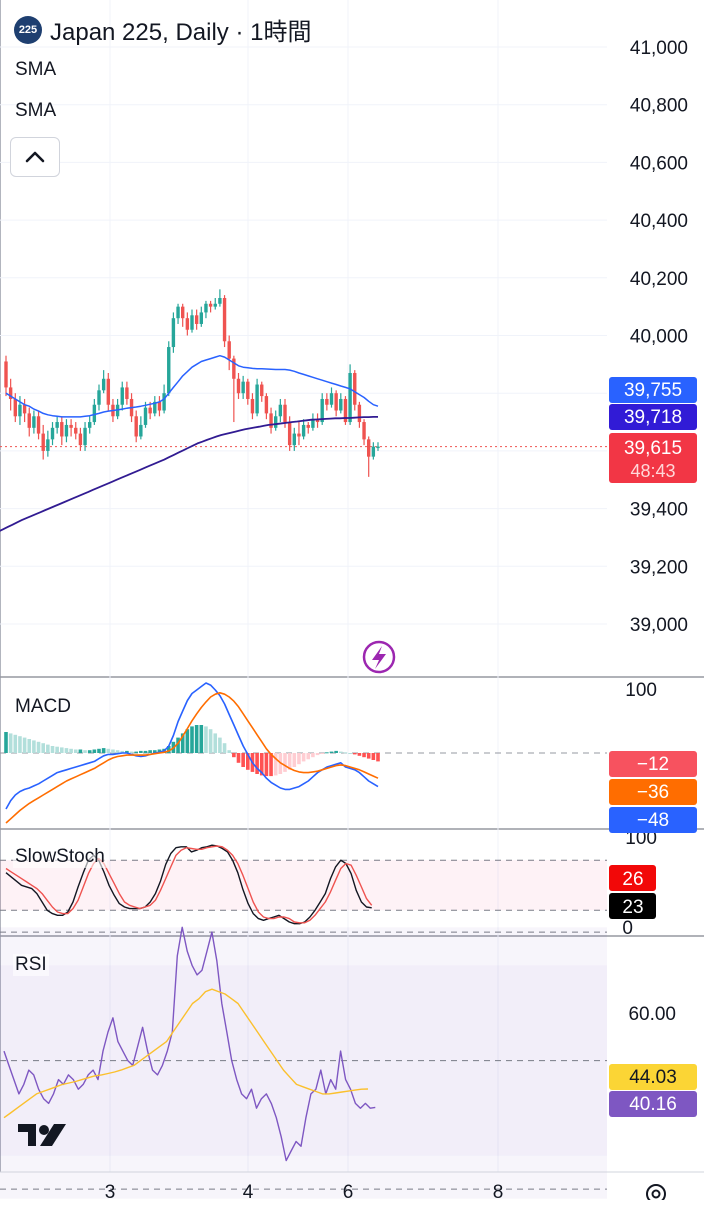 The height and width of the screenshot is (1205, 704). What do you see at coordinates (659, 279) in the screenshot?
I see `price-tick-label: 40,200` at bounding box center [659, 279].